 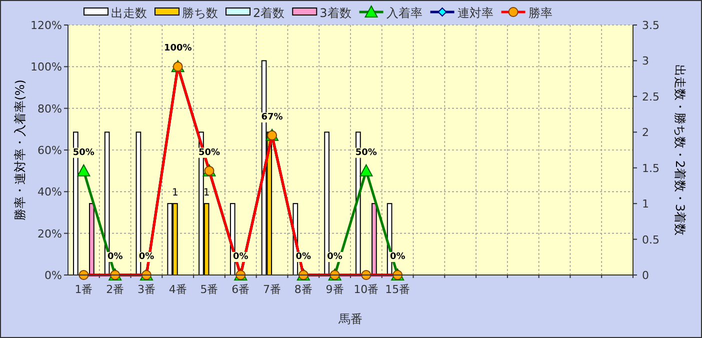 What do you see at coordinates (651, 97) in the screenshot?
I see `y2-tick-label: 2.5` at bounding box center [651, 97].